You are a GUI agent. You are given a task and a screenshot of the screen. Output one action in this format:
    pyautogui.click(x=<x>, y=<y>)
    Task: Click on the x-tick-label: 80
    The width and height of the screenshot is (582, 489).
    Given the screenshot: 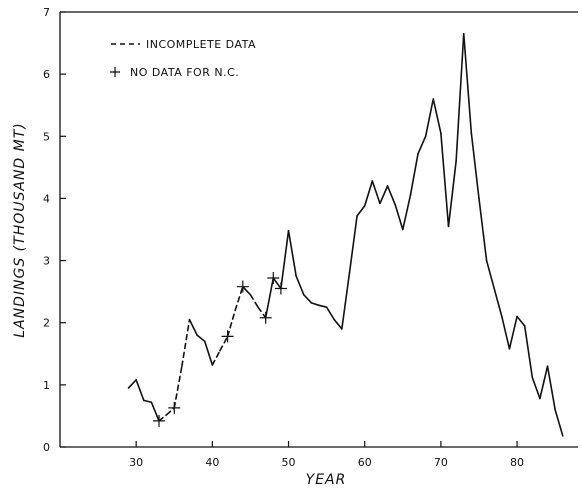 What is the action you would take?
    pyautogui.click(x=517, y=462)
    